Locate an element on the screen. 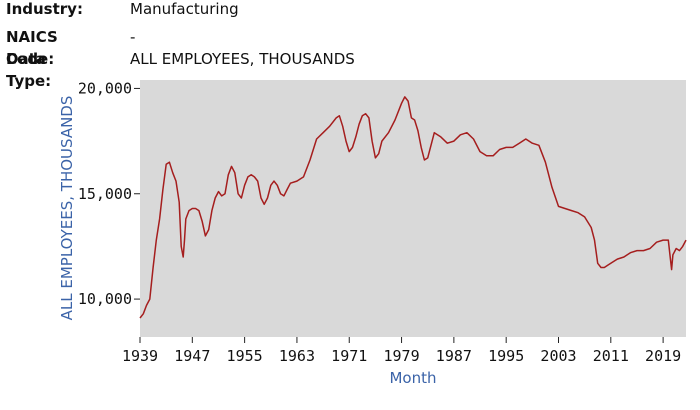 The height and width of the screenshot is (410, 700). y-tick-label: 10,000 is located at coordinates (105, 299).